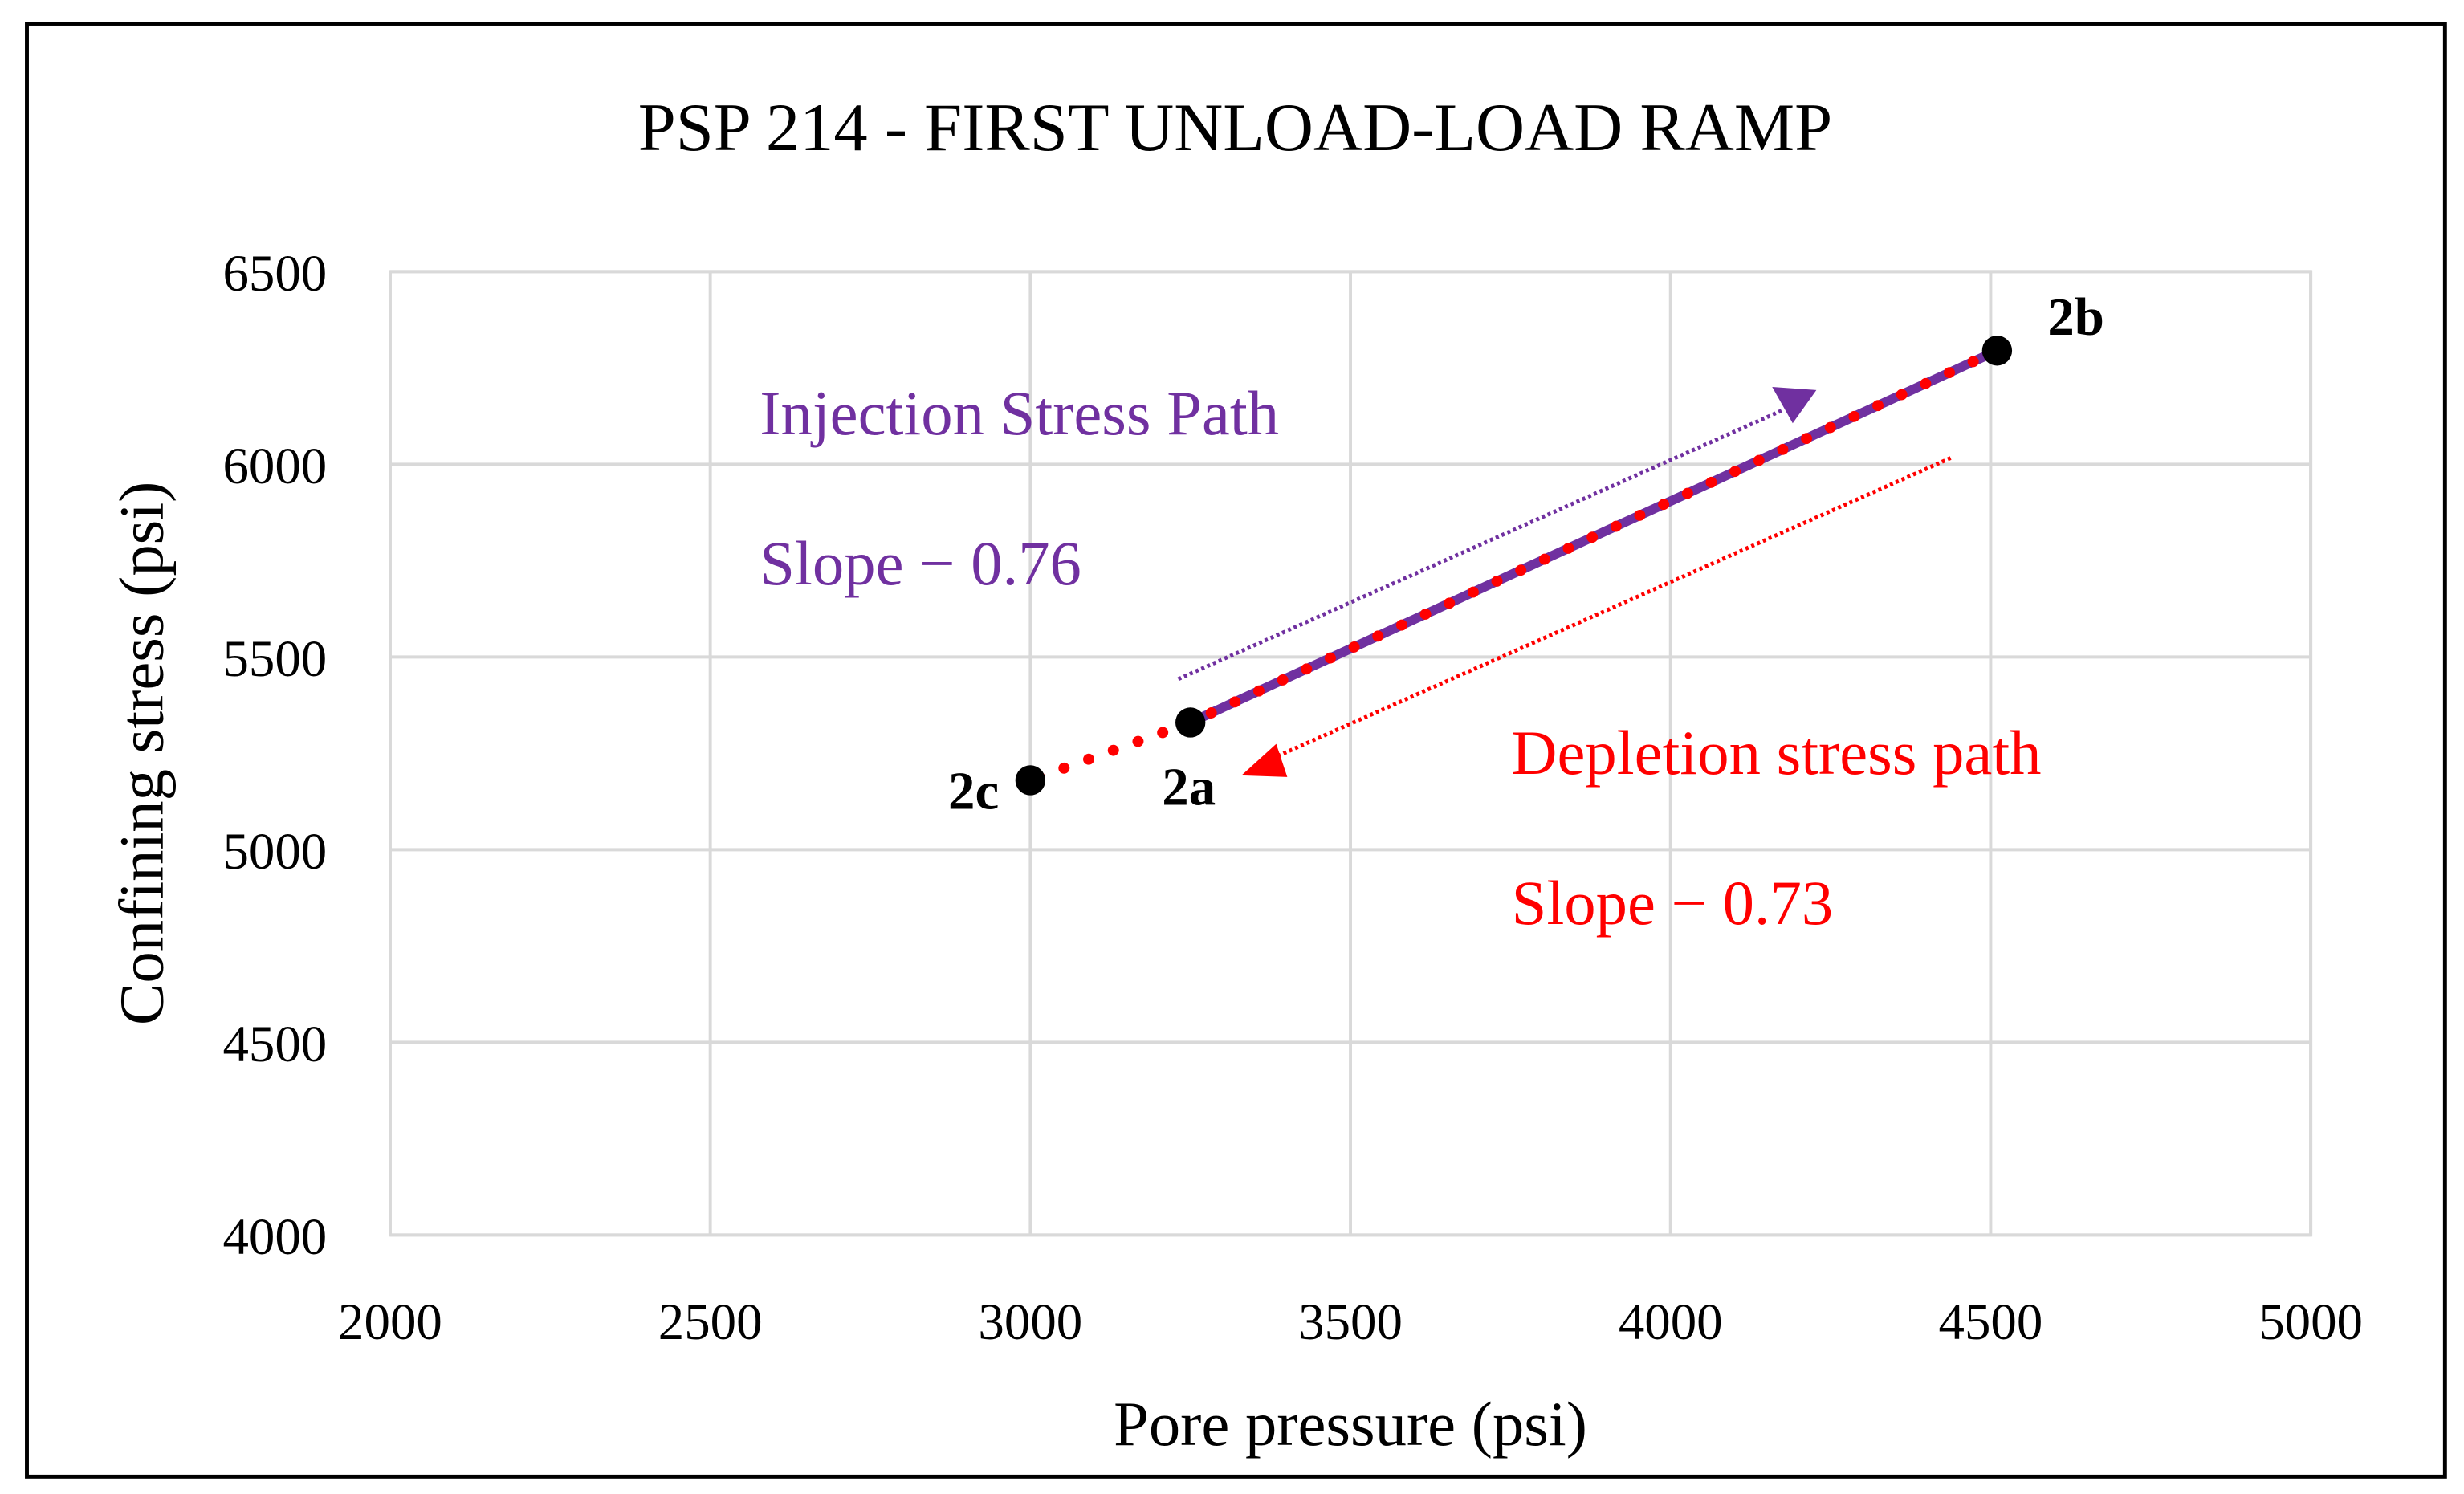 This screenshot has height=1494, width=2464. Describe the element at coordinates (1480, 545) in the screenshot. I see `injection-arrow-line` at that location.